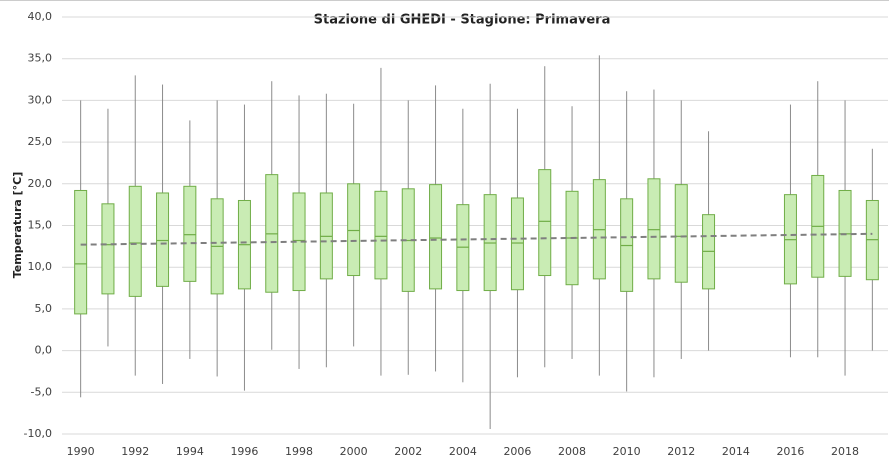  Describe the element at coordinates (17, 225) in the screenshot. I see `y-axis-label: Temperatura [°C]` at that location.